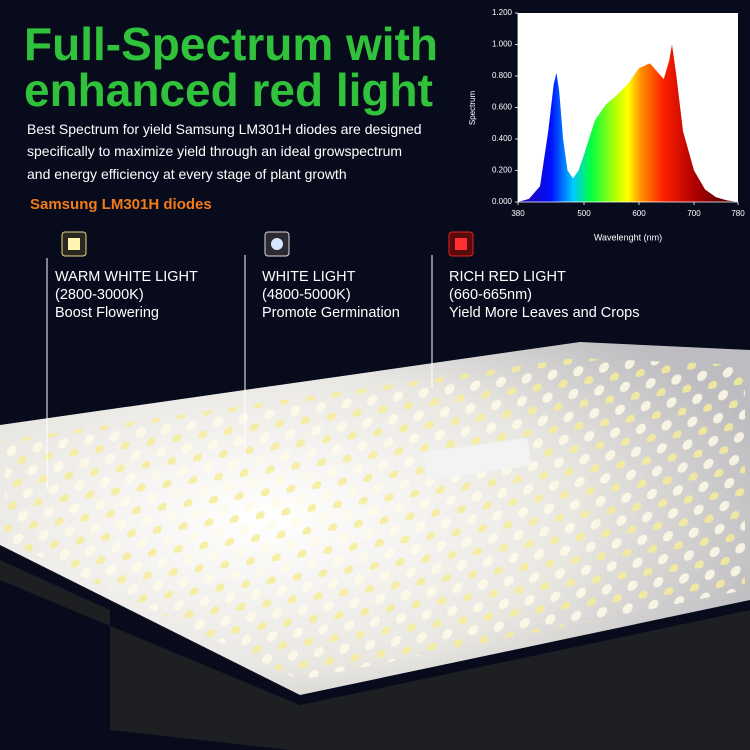 This screenshot has width=750, height=750. Describe the element at coordinates (107, 313) in the screenshot. I see `diode-benefit: Boost Flowering` at that location.